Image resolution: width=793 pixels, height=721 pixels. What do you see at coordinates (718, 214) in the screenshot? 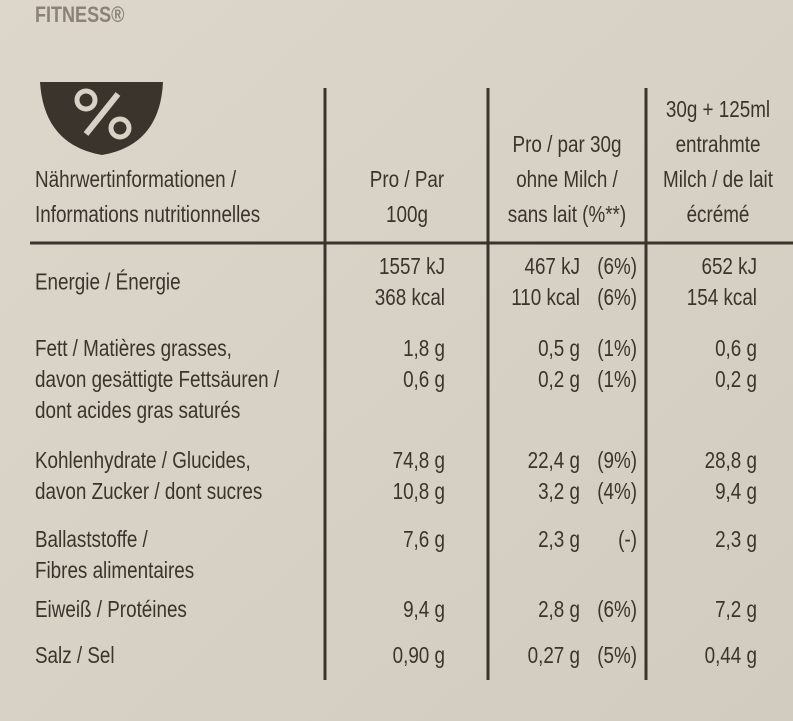
I see `header-cell: écrémé` at bounding box center [718, 214].